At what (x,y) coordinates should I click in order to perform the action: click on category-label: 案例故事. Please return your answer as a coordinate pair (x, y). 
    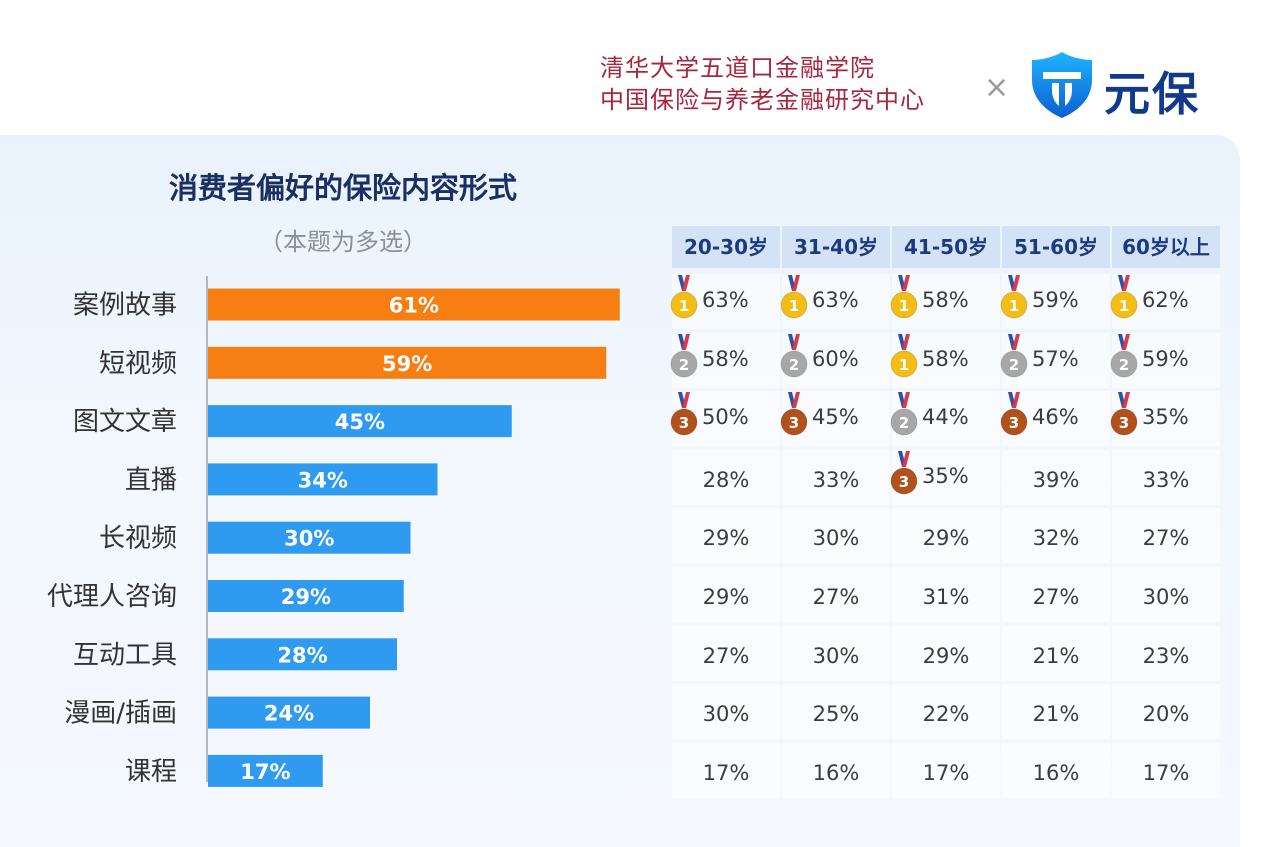
    Looking at the image, I should click on (125, 306).